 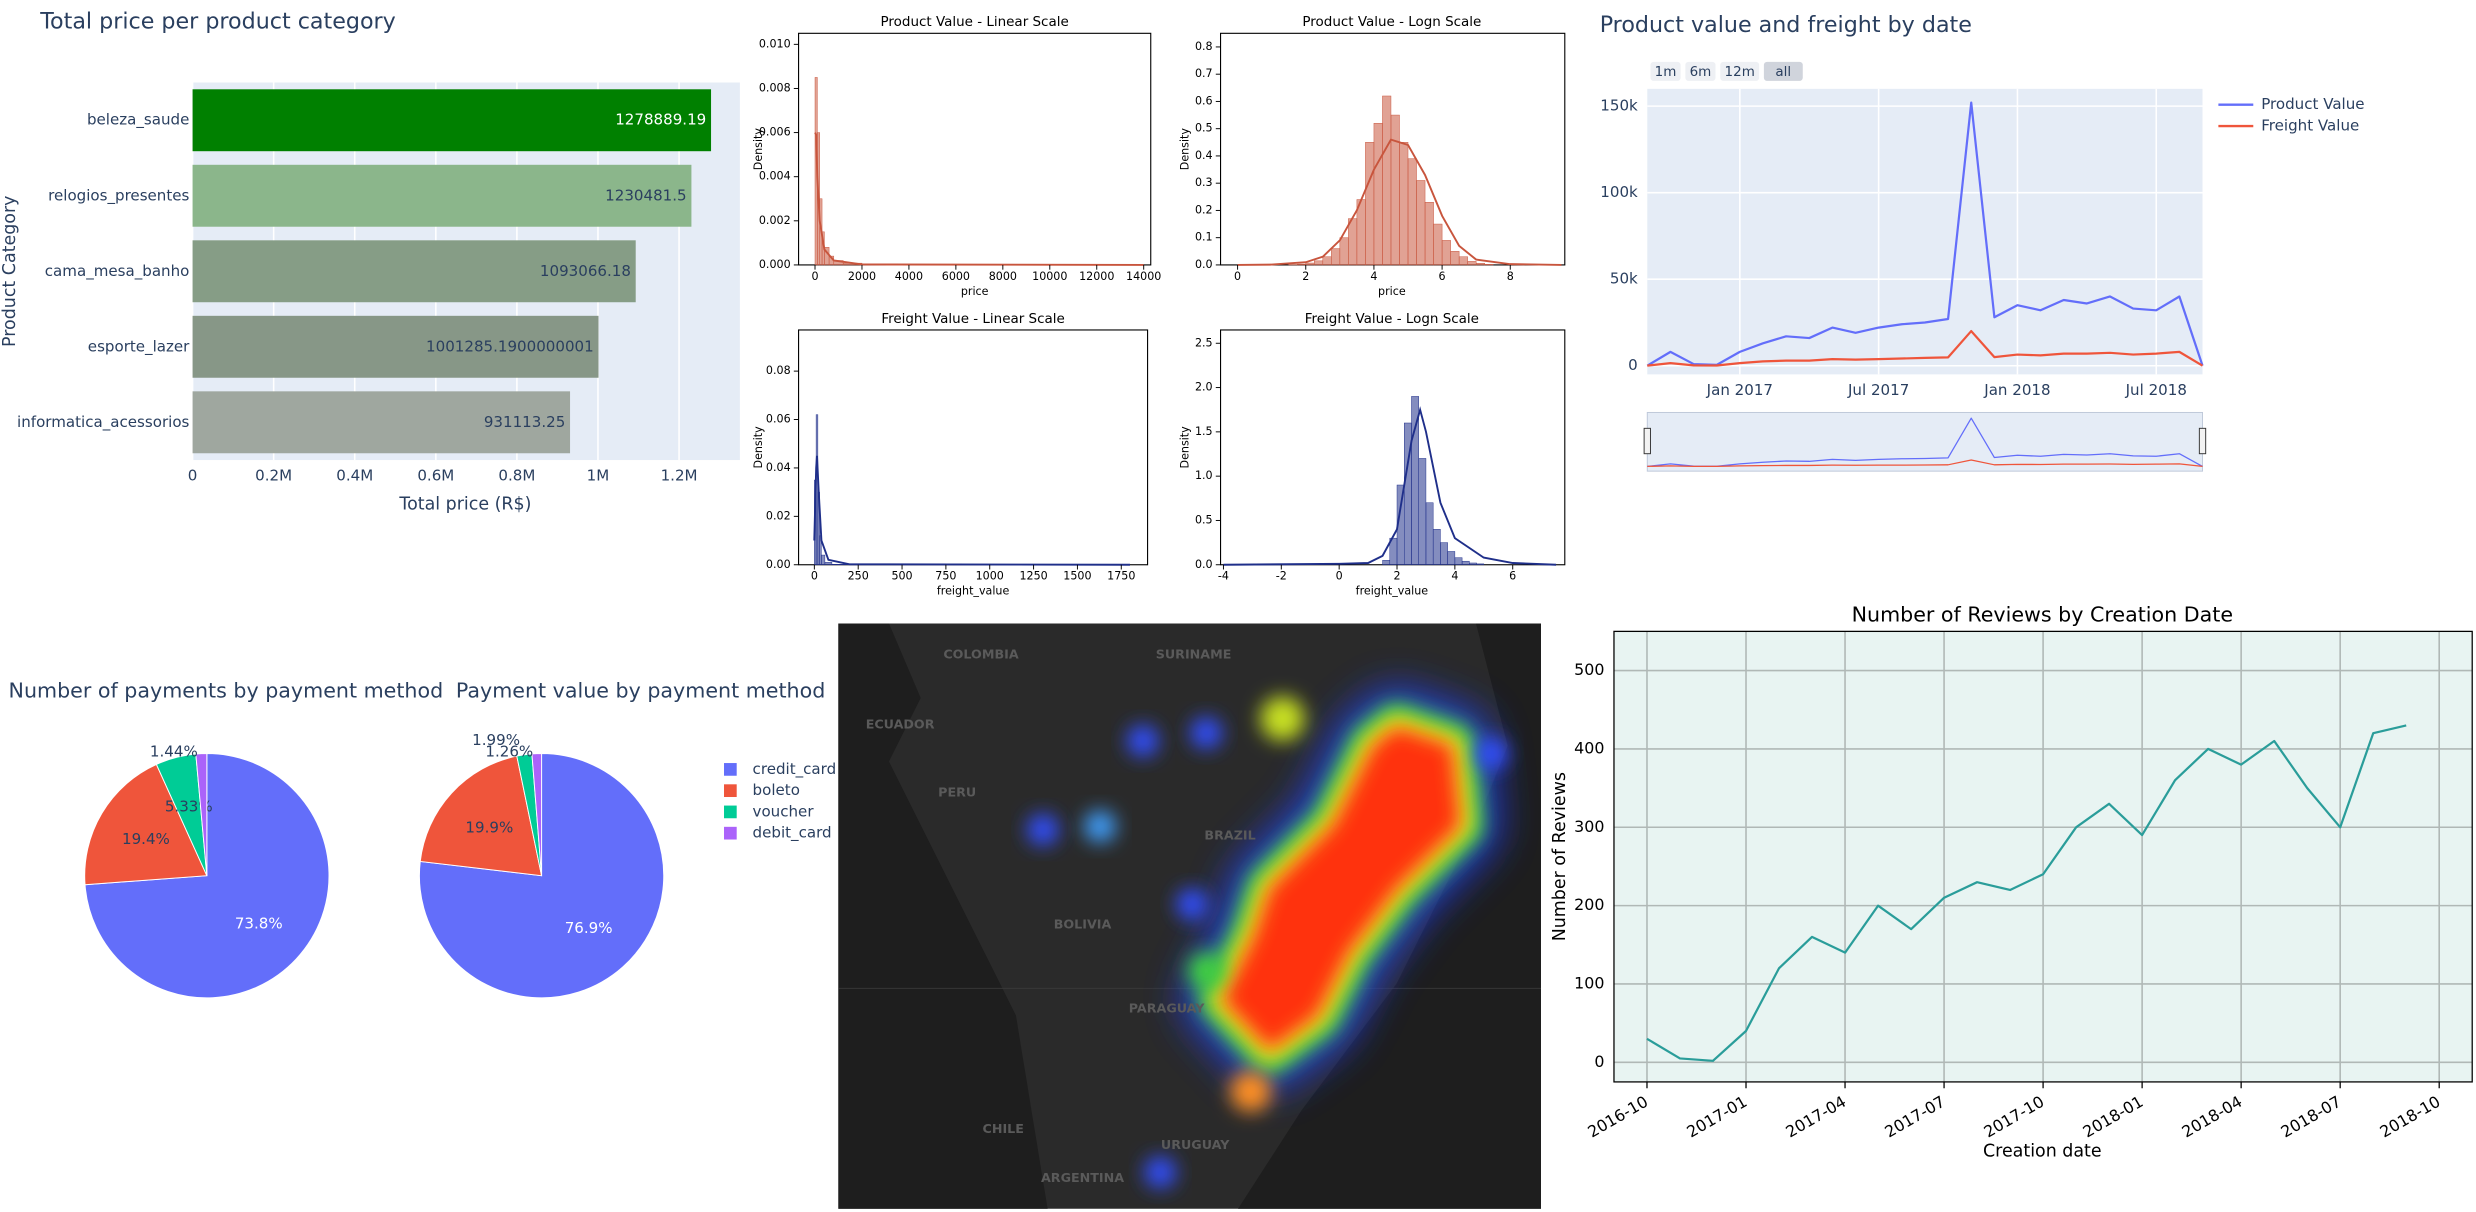 What do you see at coordinates (2156, 390) in the screenshot?
I see `x-tick-label: Jul 2018` at bounding box center [2156, 390].